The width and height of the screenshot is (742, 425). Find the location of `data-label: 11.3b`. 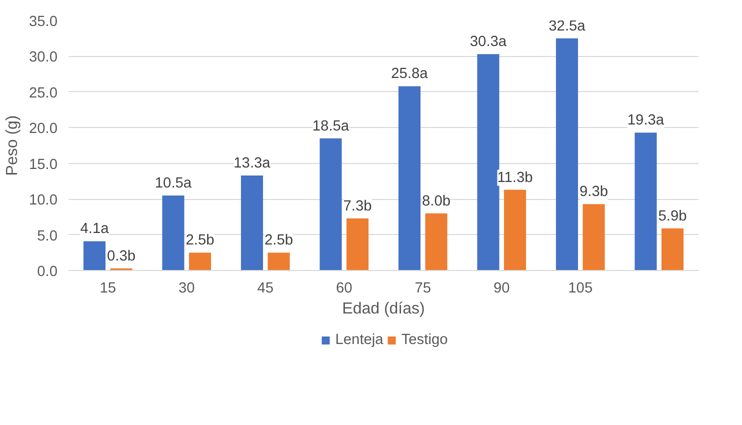

data-label: 11.3b is located at coordinates (515, 178).